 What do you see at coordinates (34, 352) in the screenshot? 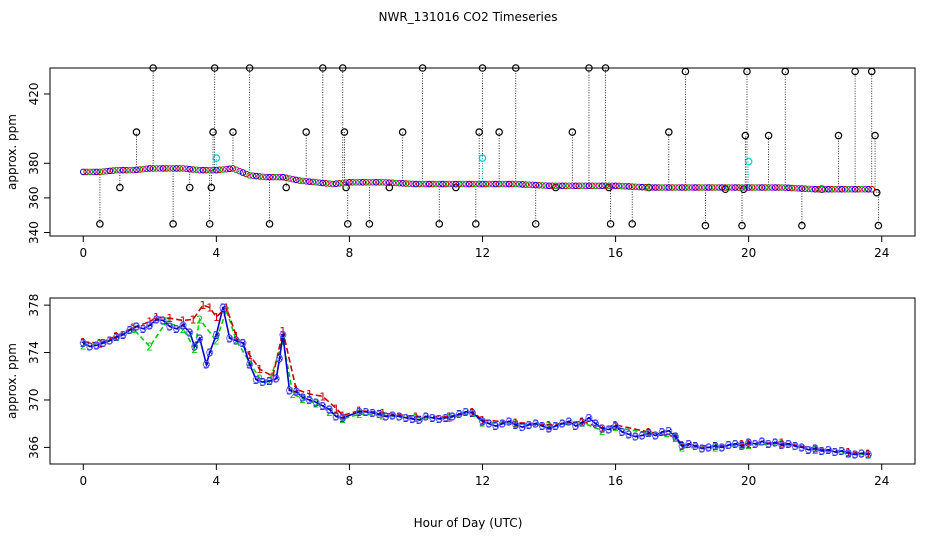
I see `bottom-y-tick-label: 374` at bounding box center [34, 352].